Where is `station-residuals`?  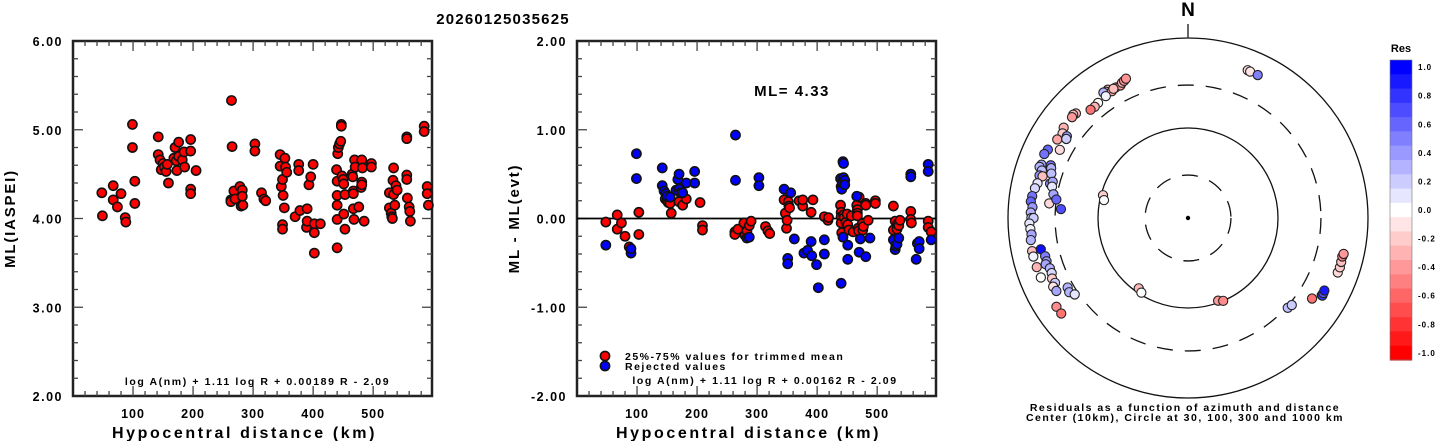
station-residuals is located at coordinates (1186, 192).